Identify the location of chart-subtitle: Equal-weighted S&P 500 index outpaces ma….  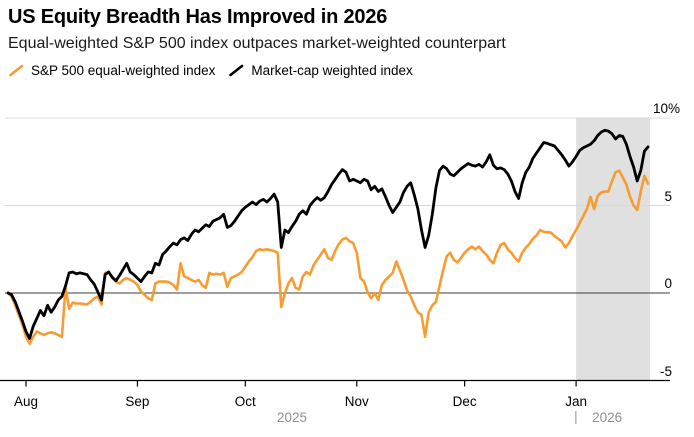
(257, 43).